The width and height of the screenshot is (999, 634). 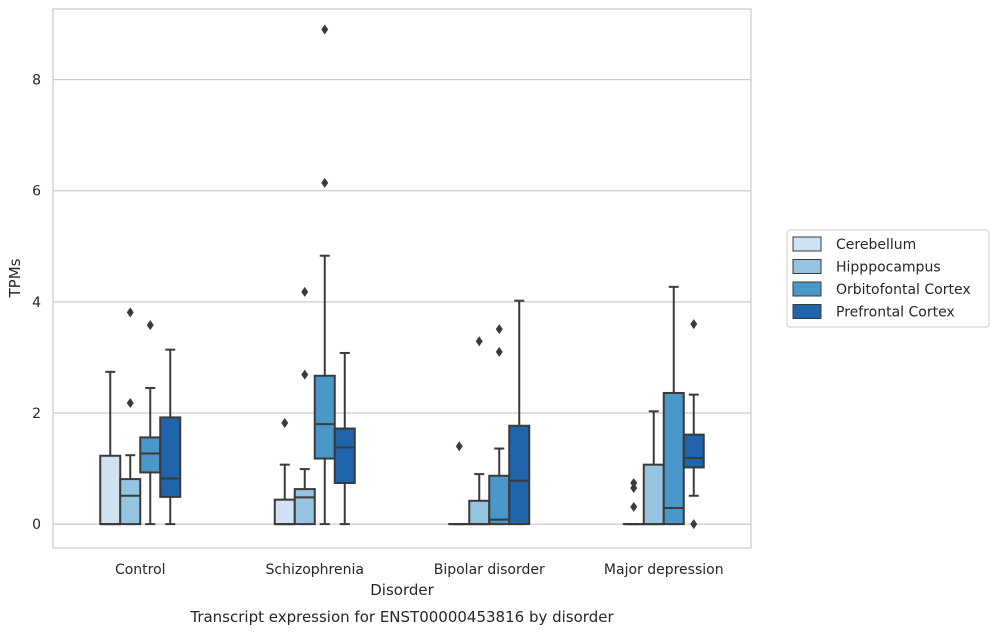 I want to click on legend-label: Hipppocampus, so click(x=888, y=268).